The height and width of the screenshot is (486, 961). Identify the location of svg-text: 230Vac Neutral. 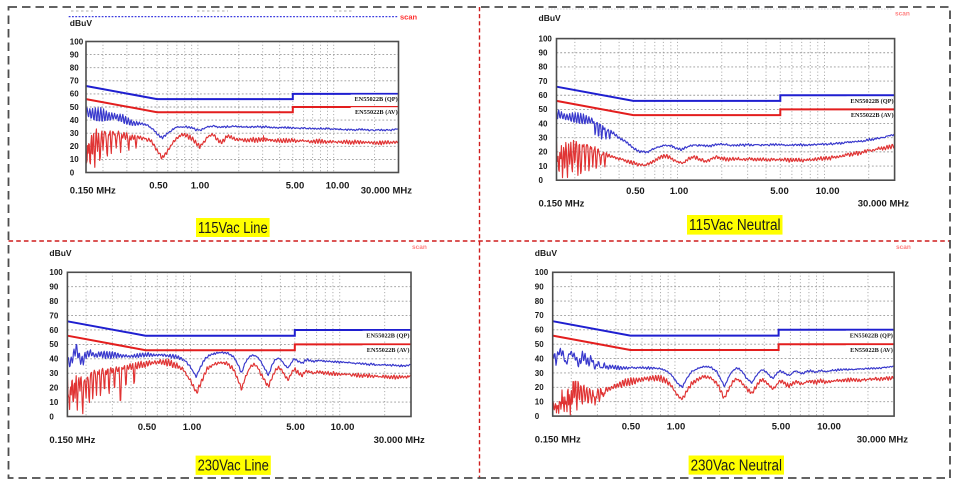
(736, 465).